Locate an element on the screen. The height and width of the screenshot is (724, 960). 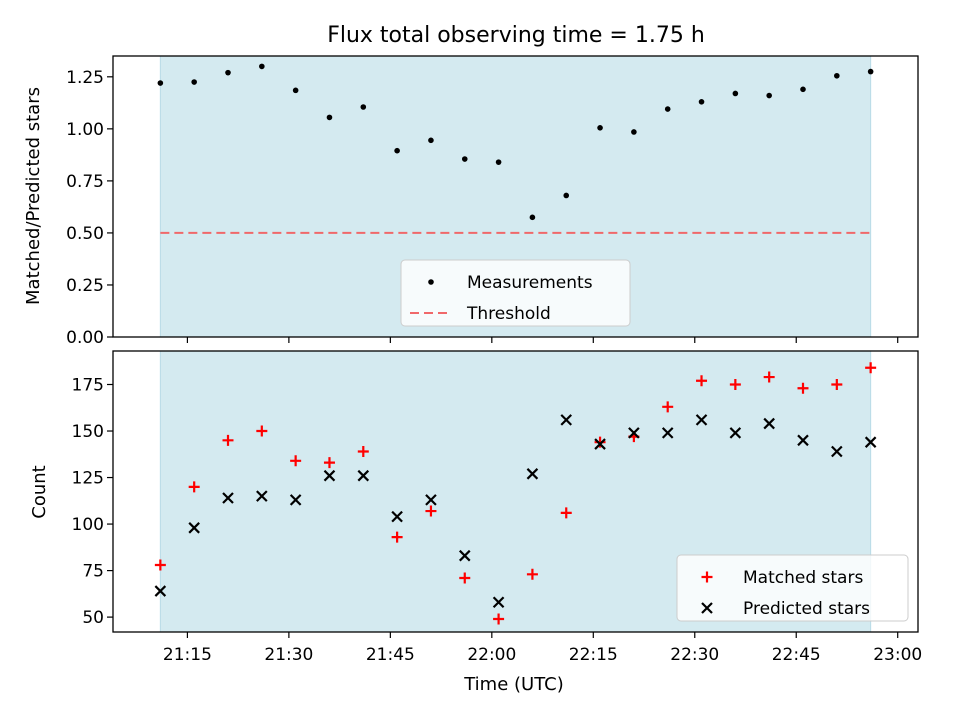
legend-label: Matched stars is located at coordinates (803, 578).